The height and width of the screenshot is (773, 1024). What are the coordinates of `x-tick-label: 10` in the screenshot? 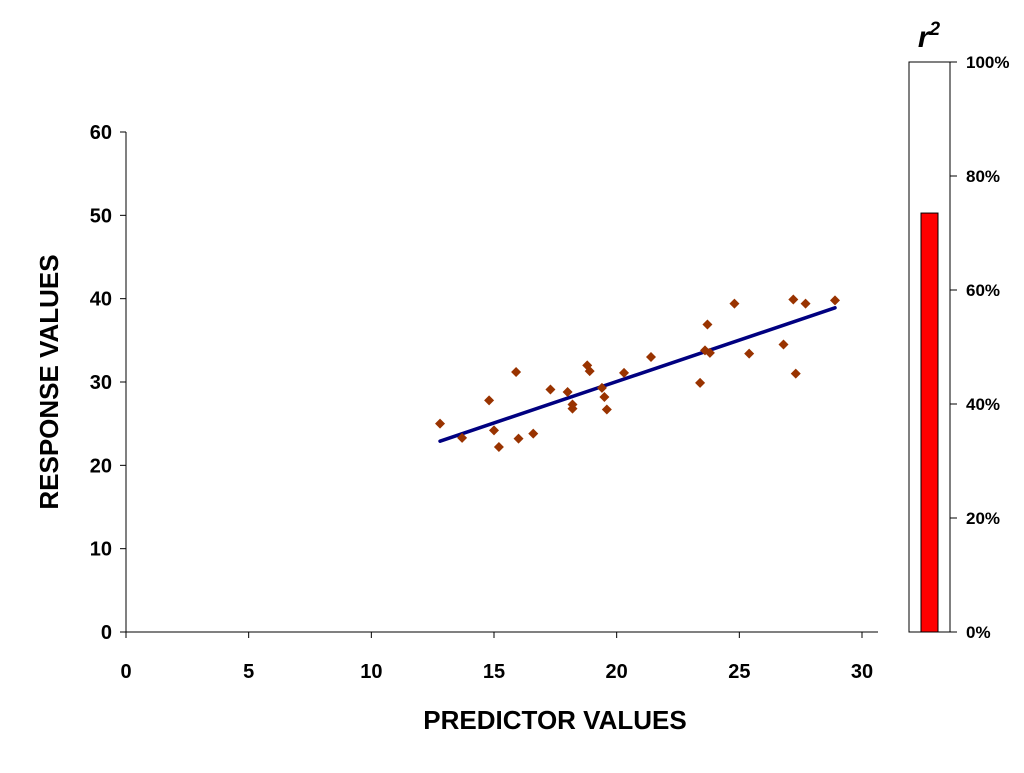 It's located at (371, 672).